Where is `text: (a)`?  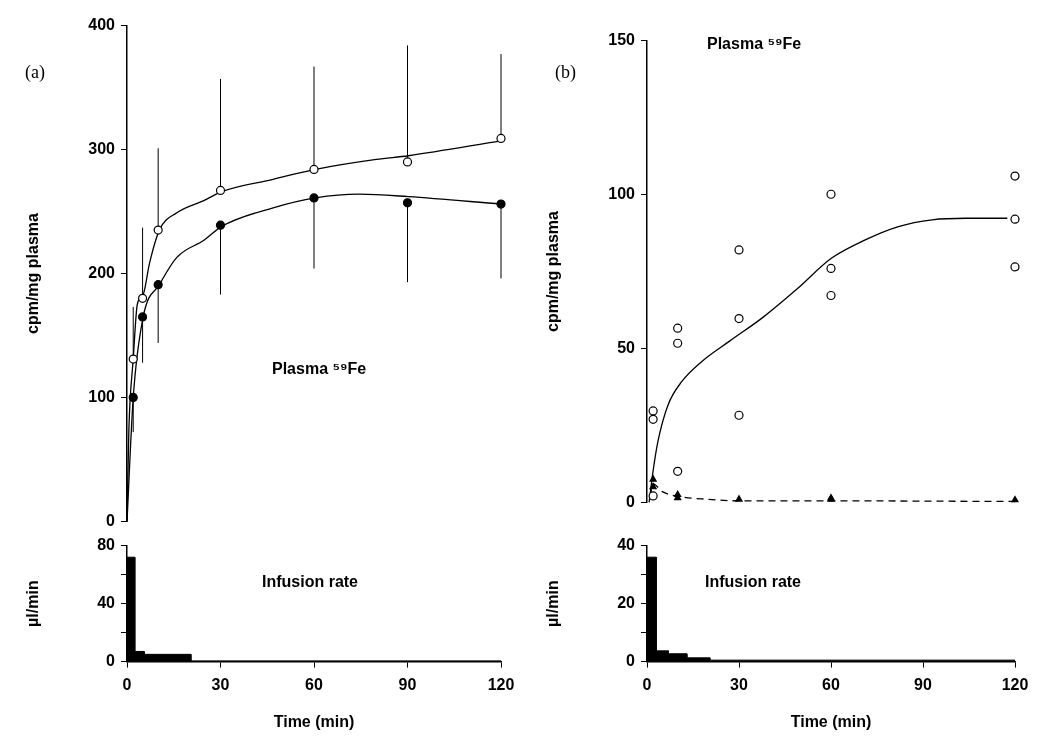 text: (a) is located at coordinates (35, 72).